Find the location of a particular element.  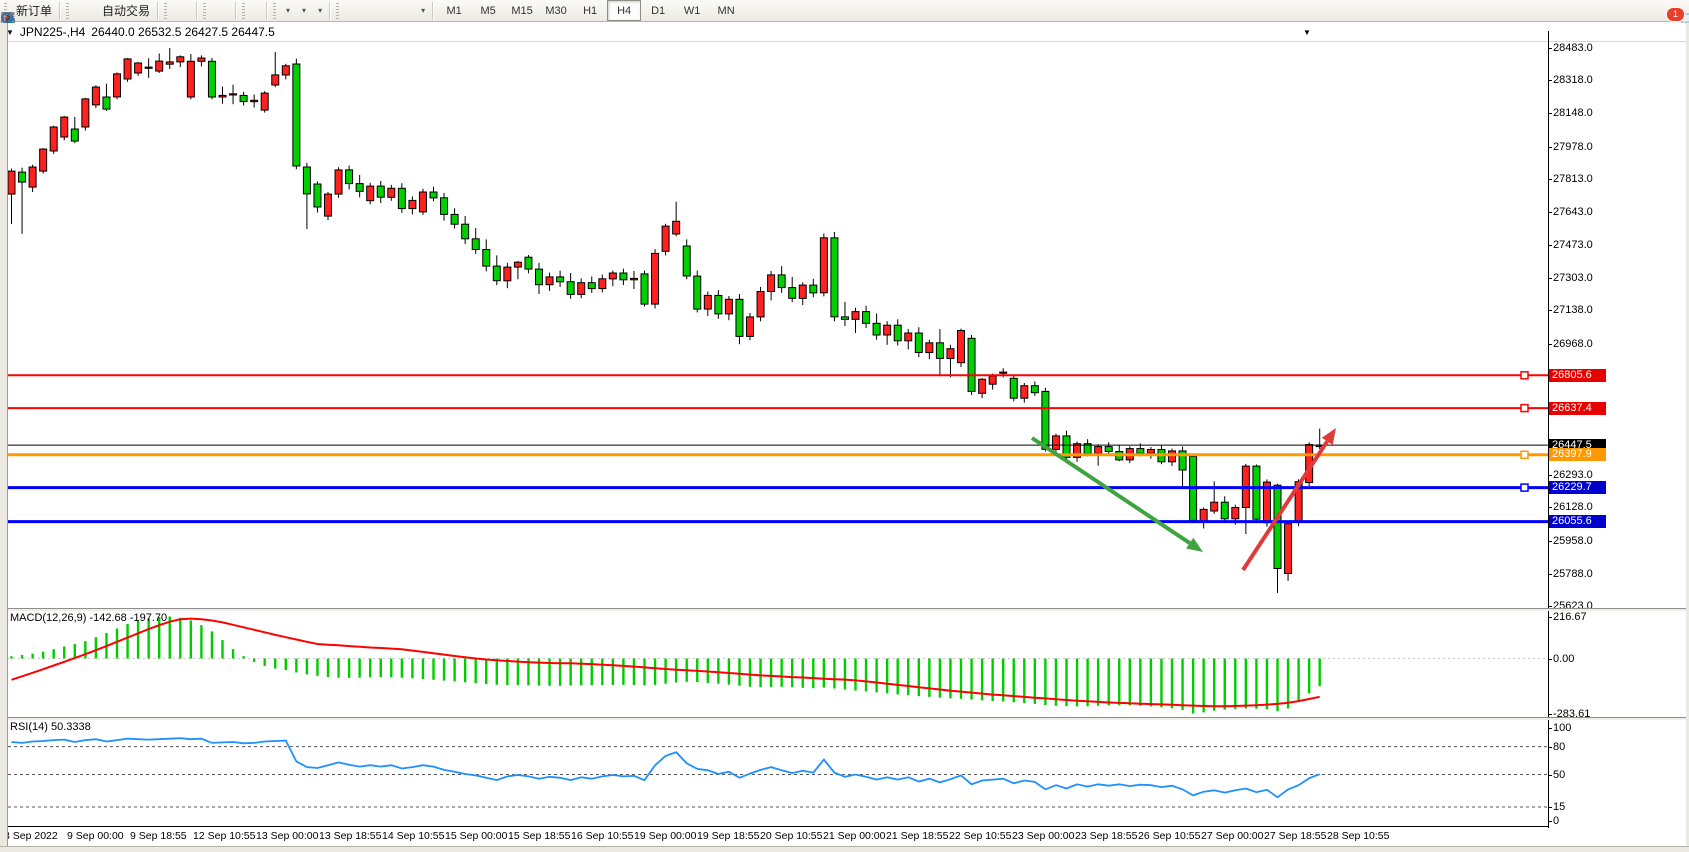

green-down-arrow is located at coordinates (1116, 494).